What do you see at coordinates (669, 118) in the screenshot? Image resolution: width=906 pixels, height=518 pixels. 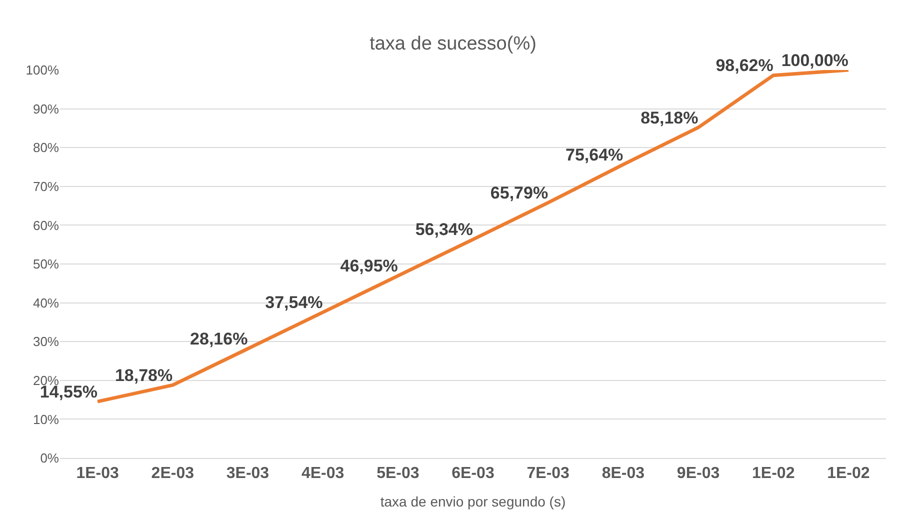 I see `data-label: 85,18%` at bounding box center [669, 118].